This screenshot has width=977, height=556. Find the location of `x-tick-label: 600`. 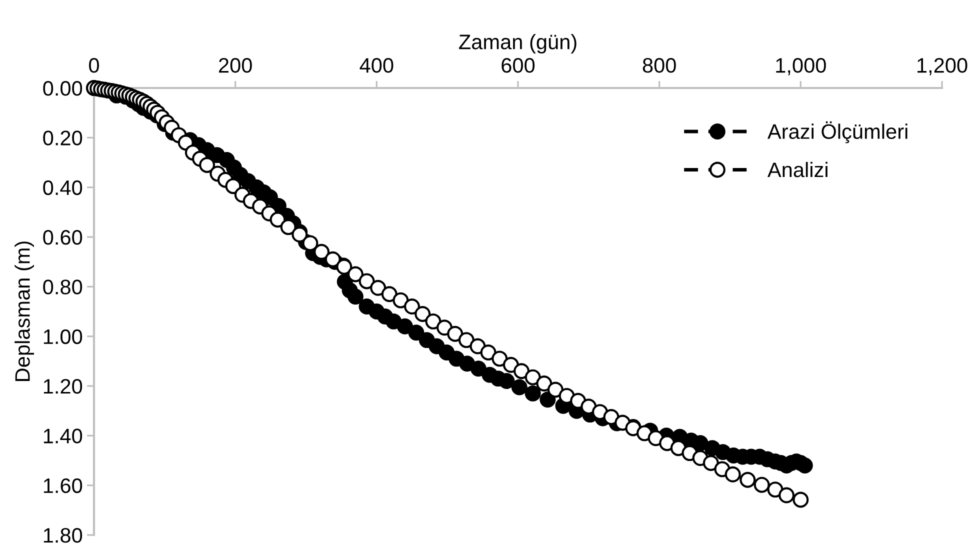

x-tick-label: 600 is located at coordinates (518, 65).